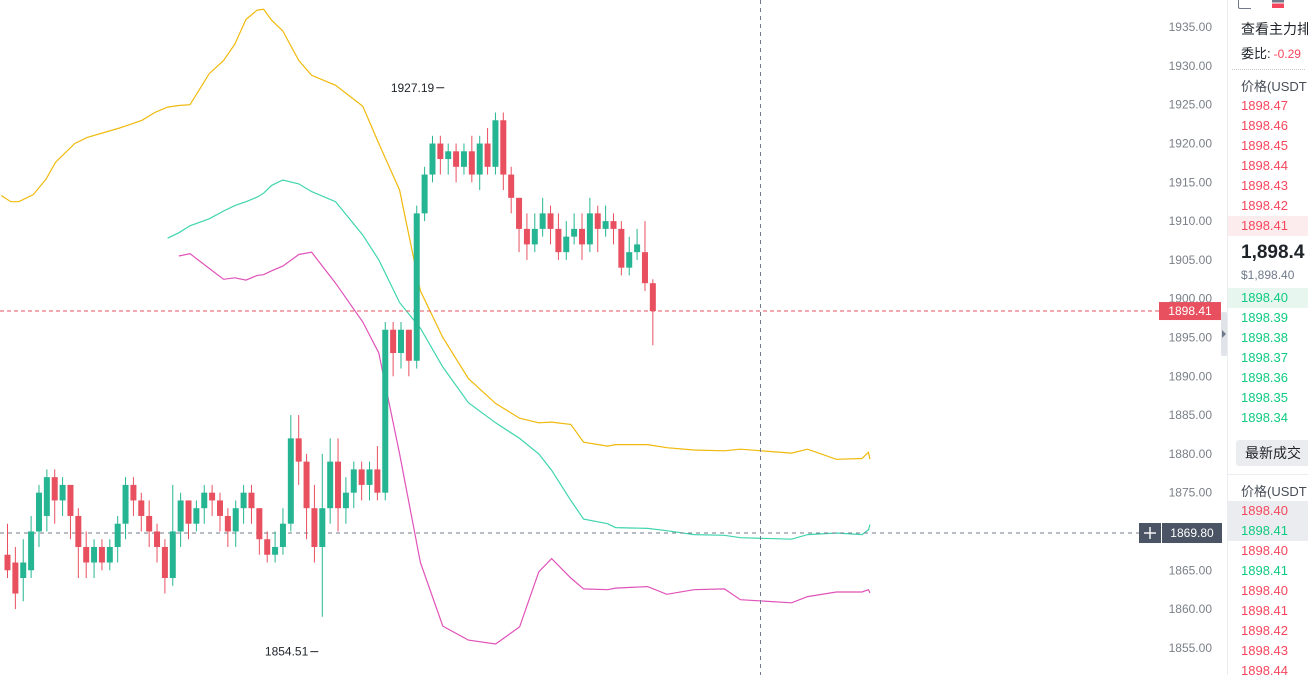 This screenshot has width=1308, height=675. What do you see at coordinates (1272, 453) in the screenshot?
I see `latest-trades-tab: 最新成交` at bounding box center [1272, 453].